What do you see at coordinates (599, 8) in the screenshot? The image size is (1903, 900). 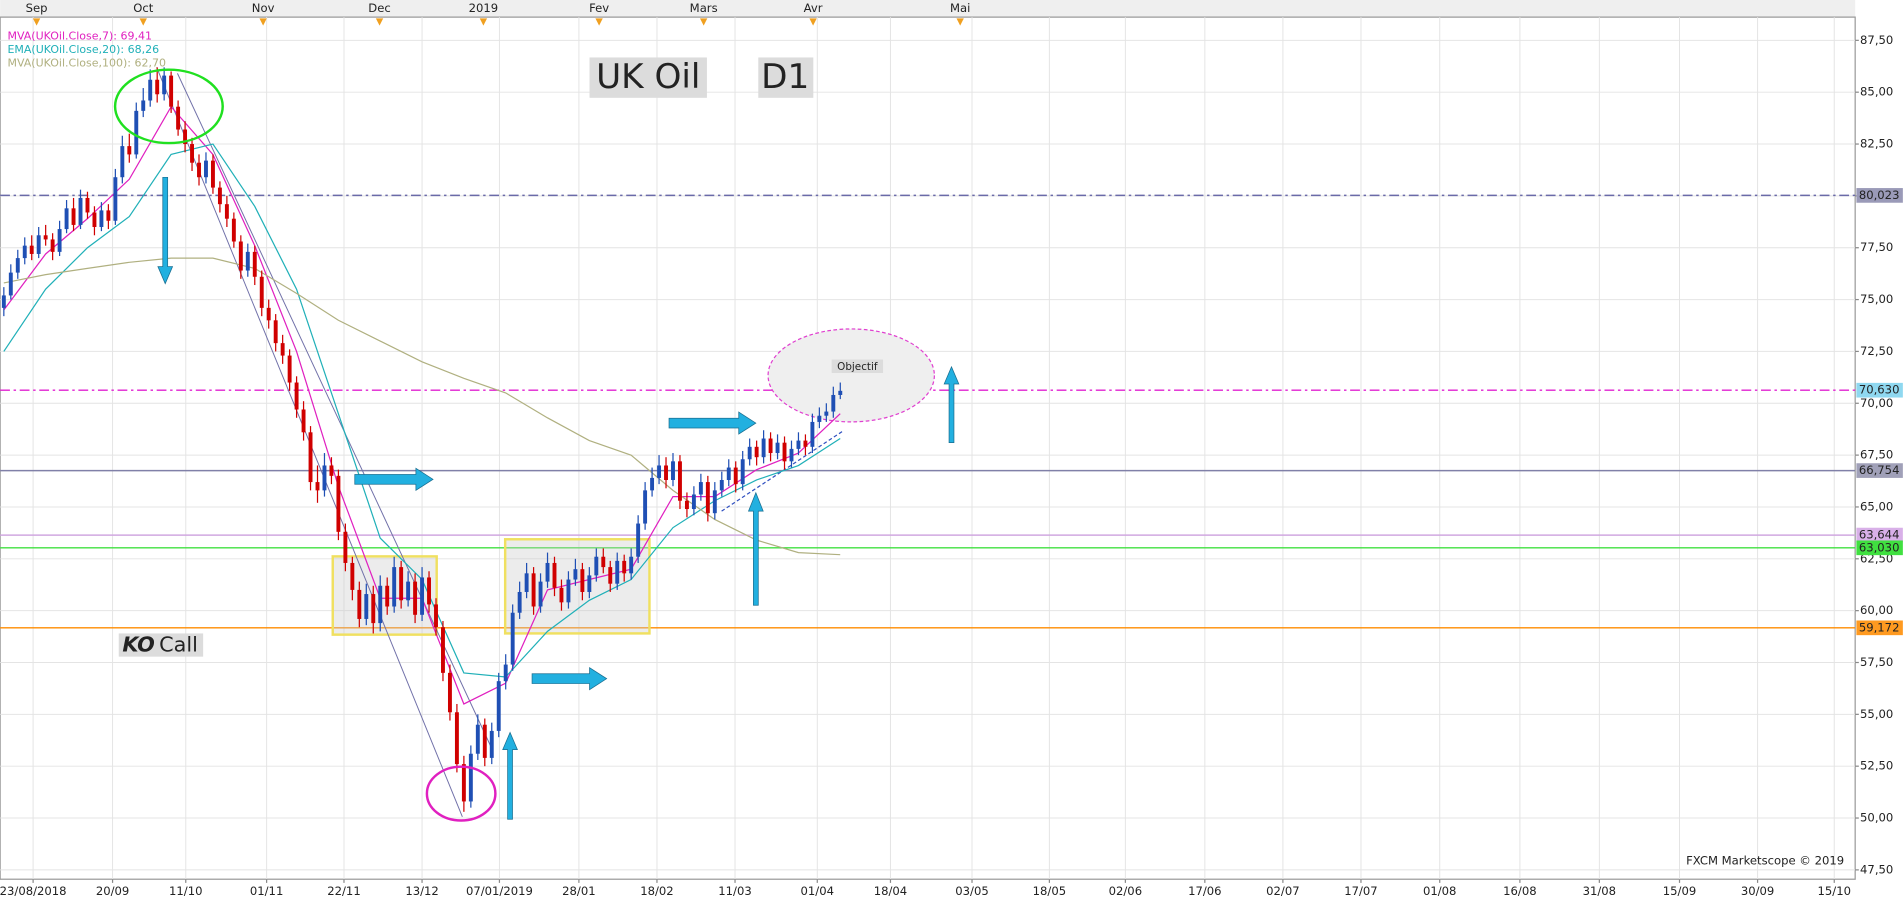 I see `top-tick-label: Fev` at bounding box center [599, 8].